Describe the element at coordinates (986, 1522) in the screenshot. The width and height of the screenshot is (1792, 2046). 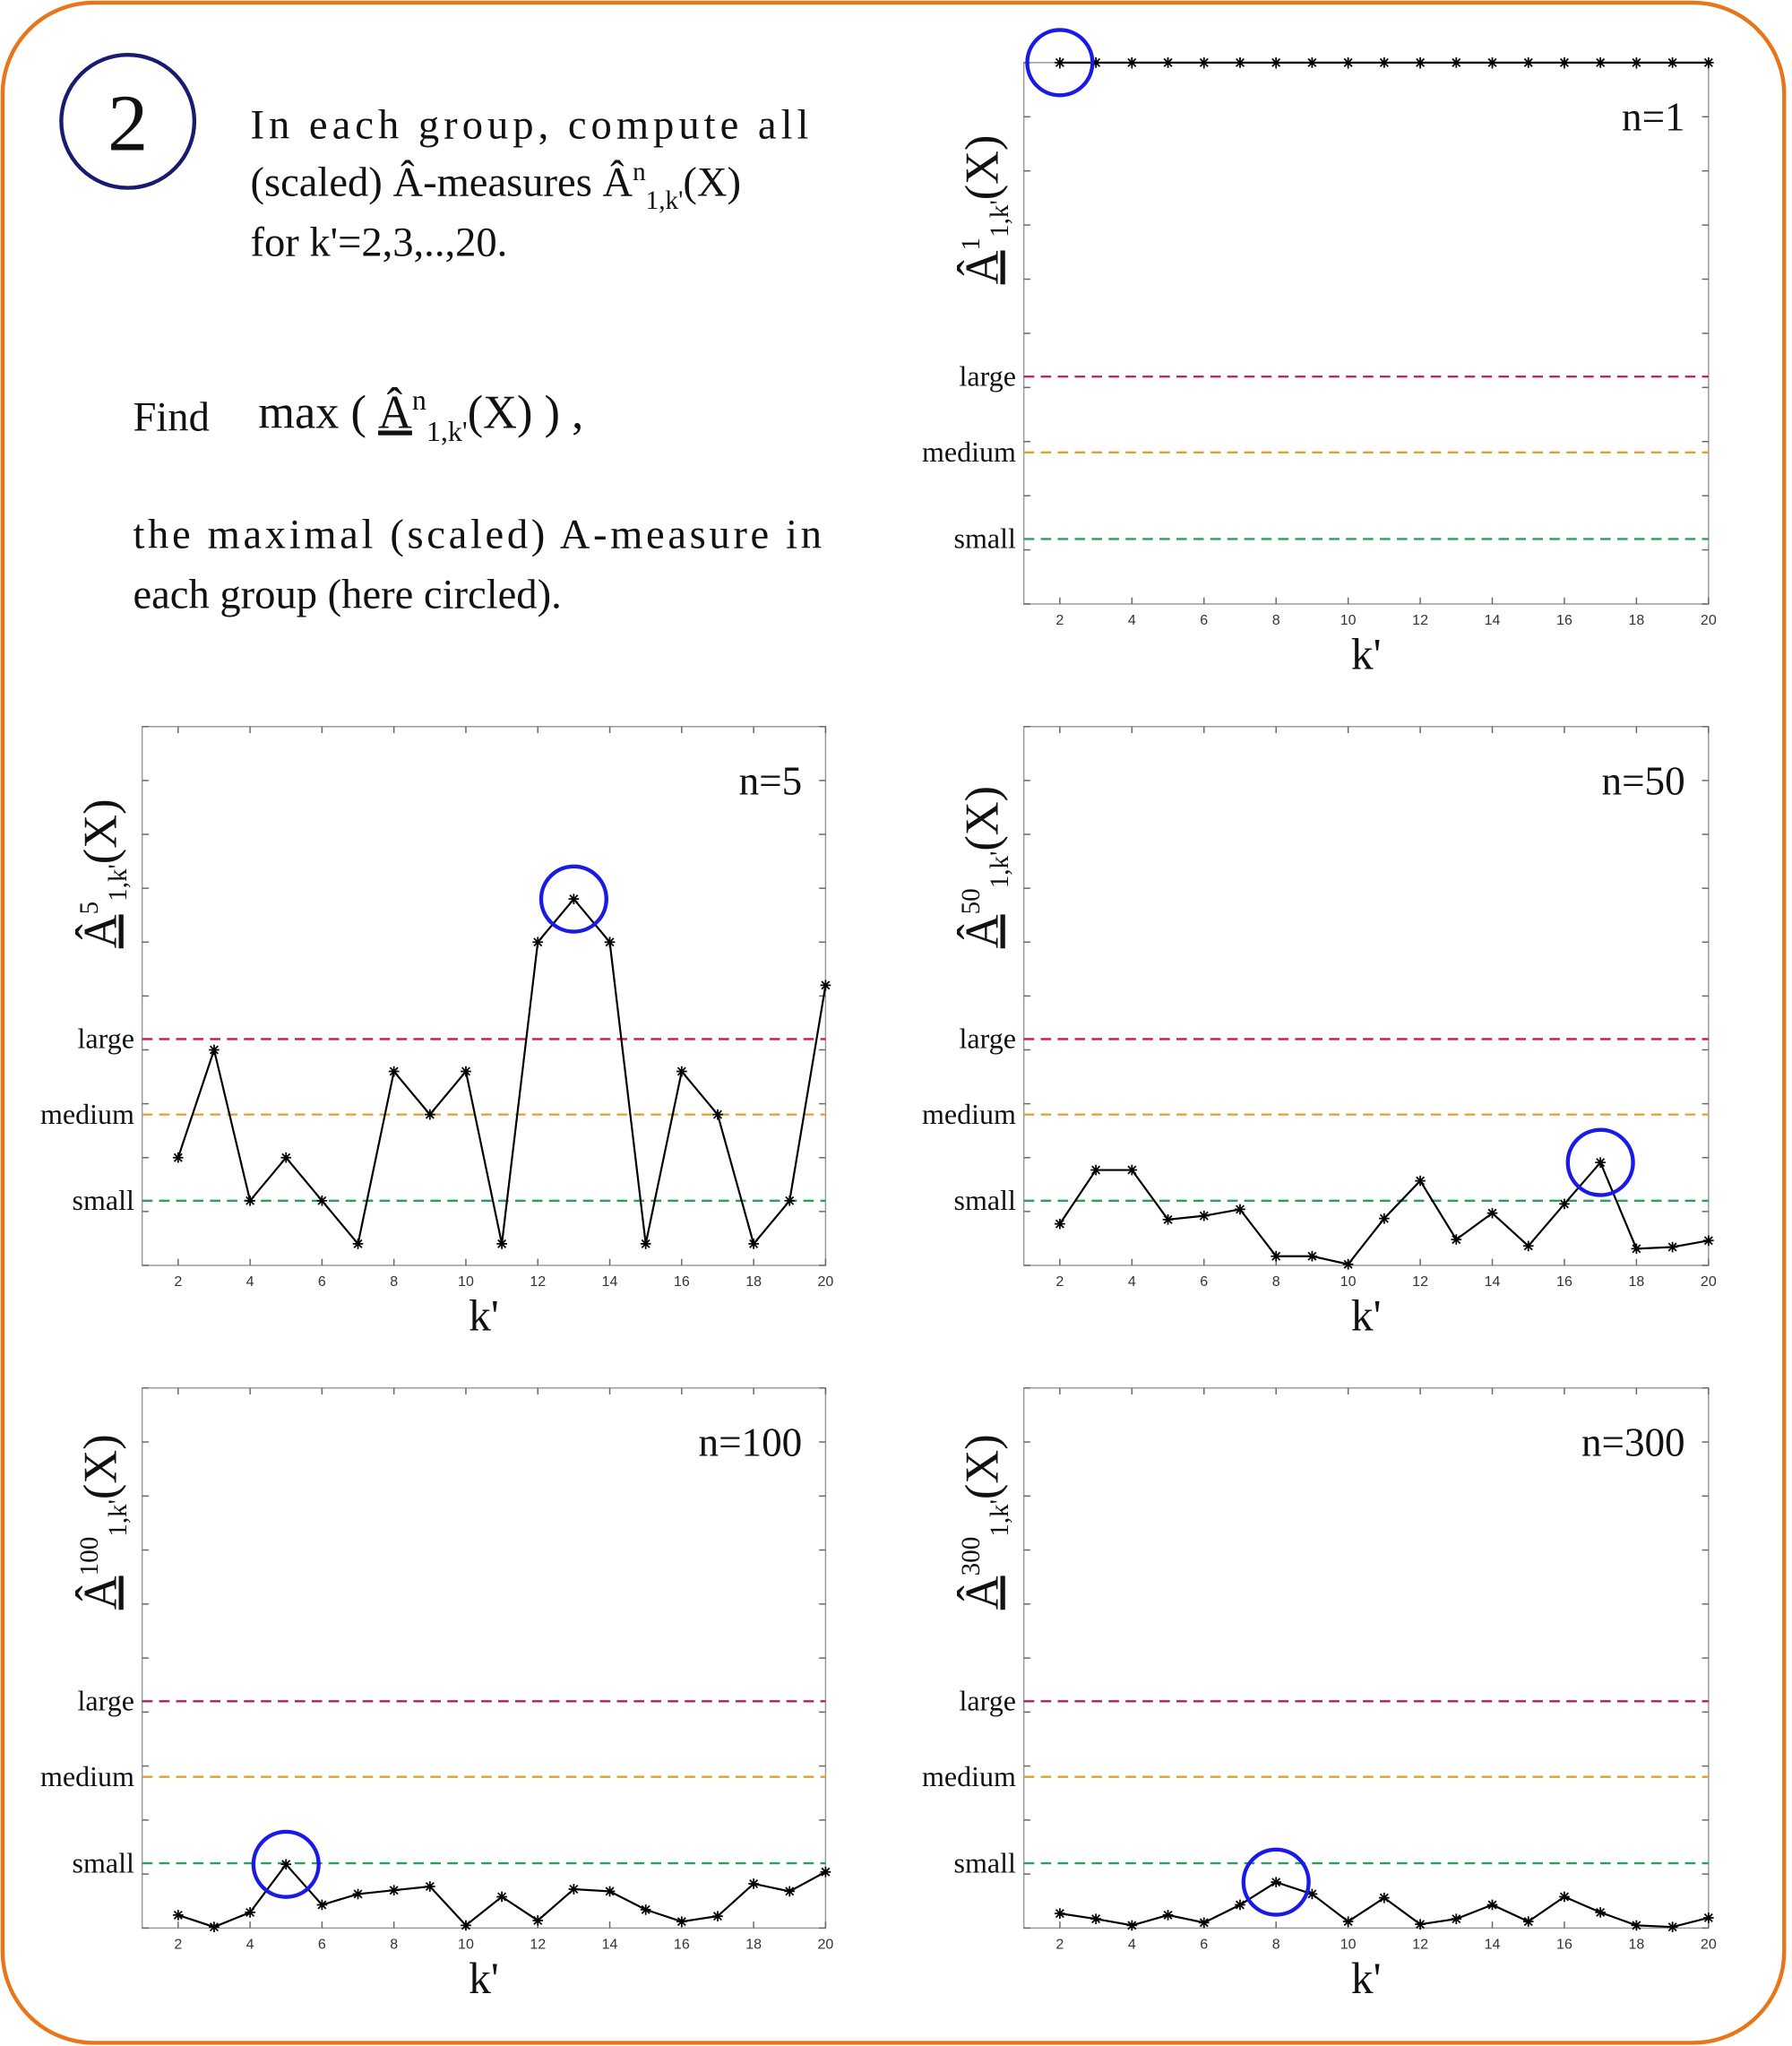
I see `y-axis-label: Â3001,k'(X)` at that location.